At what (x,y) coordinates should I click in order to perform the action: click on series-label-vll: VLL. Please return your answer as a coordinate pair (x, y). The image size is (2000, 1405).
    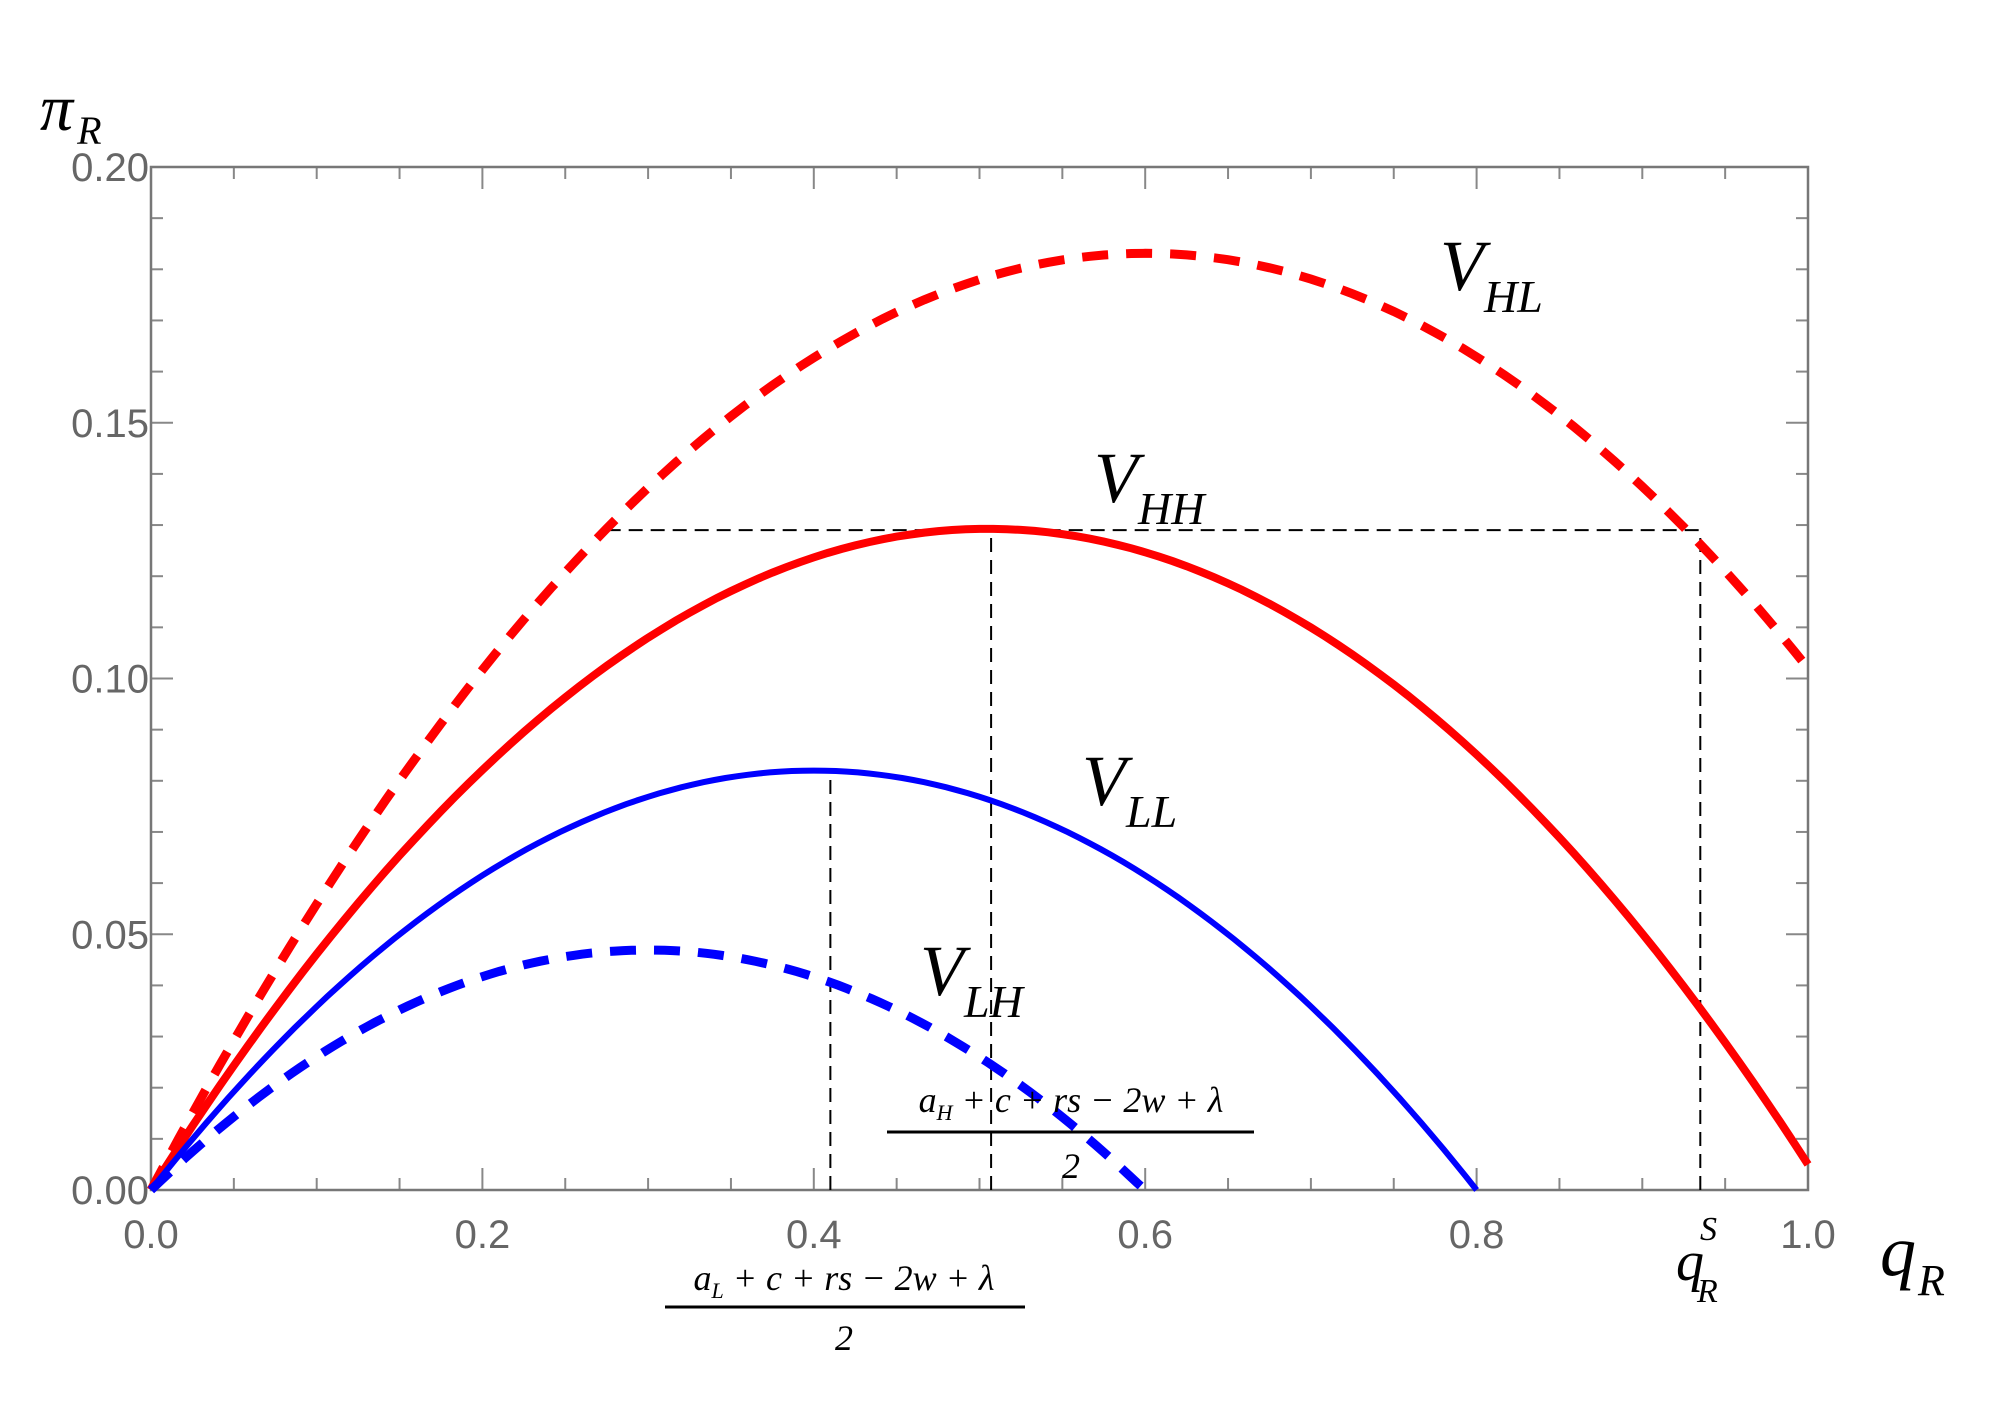
    Looking at the image, I should click on (1129, 789).